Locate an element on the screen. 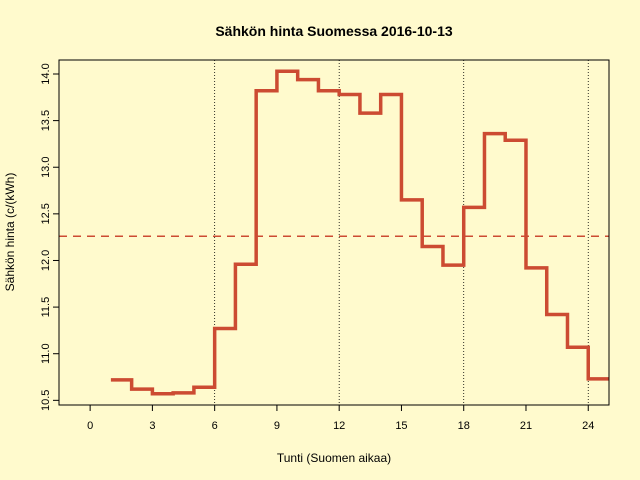 The width and height of the screenshot is (640, 480). x-axis-label: Tunti (Suomen aikaa) is located at coordinates (334, 458).